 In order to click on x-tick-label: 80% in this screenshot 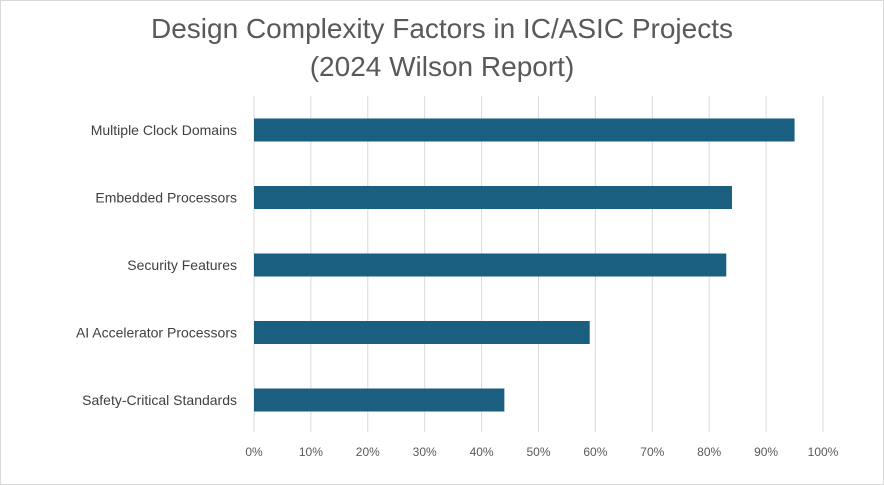, I will do `click(709, 452)`.